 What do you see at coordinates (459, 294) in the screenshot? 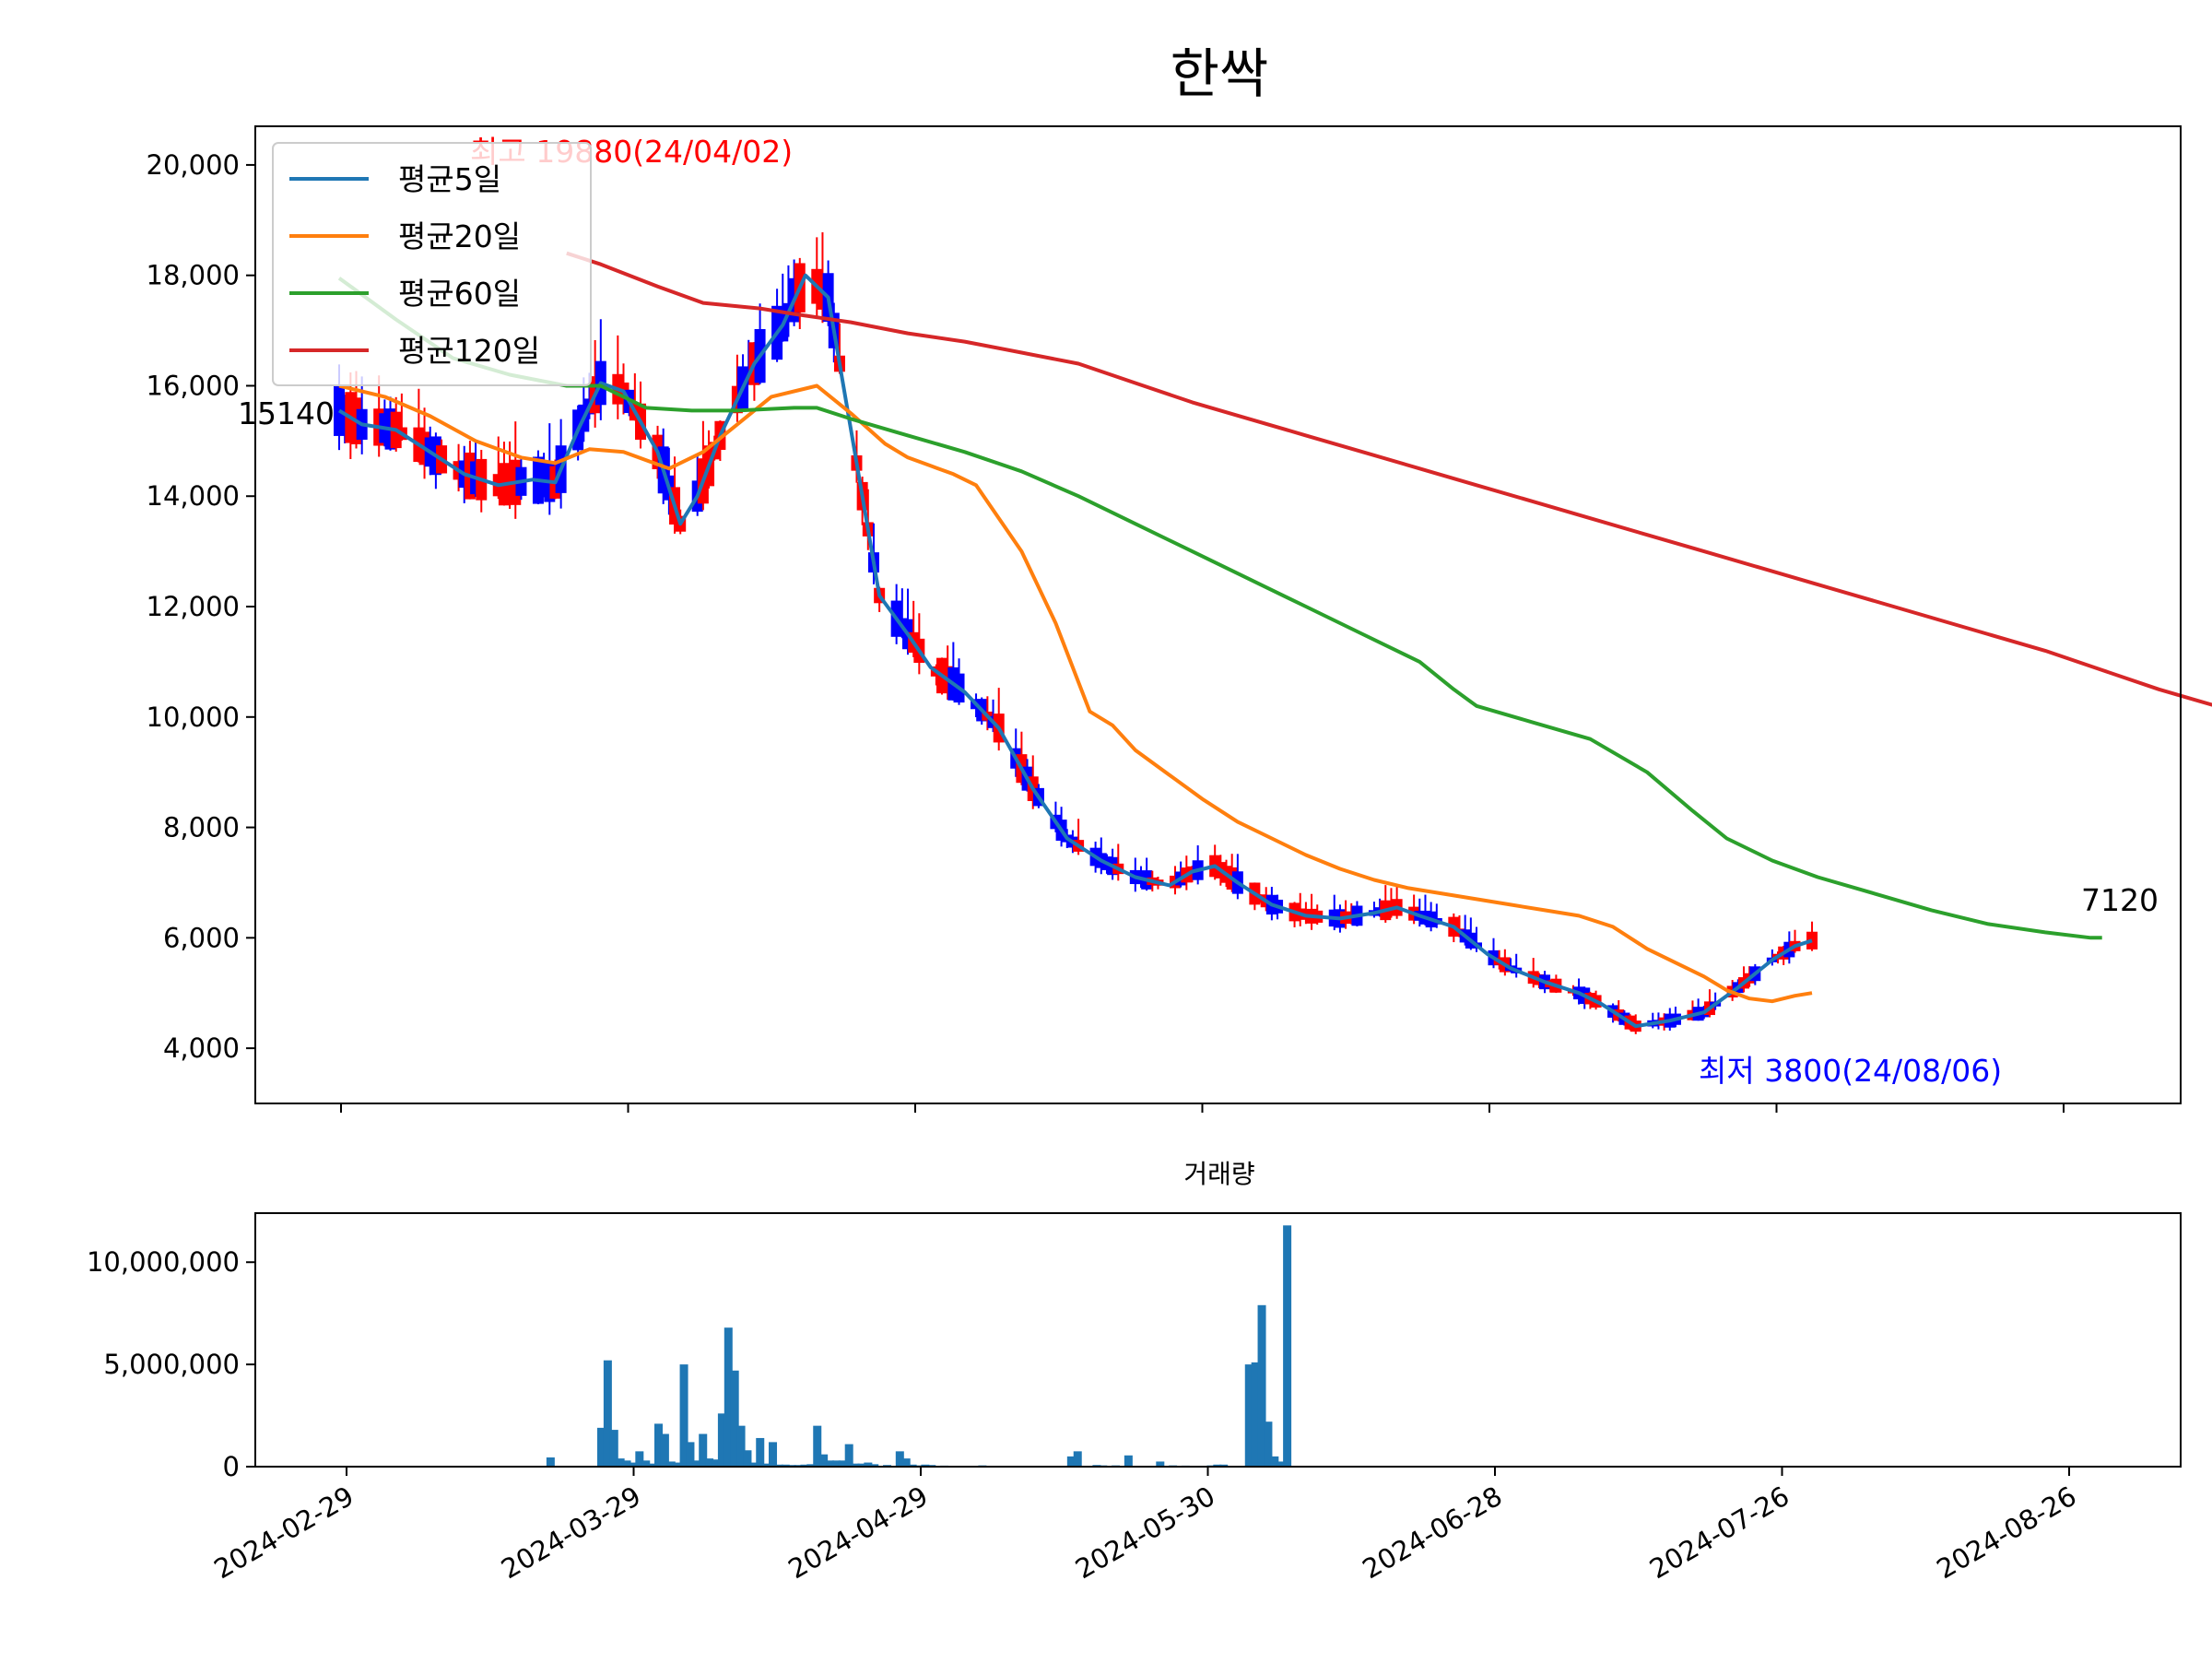
I see `legend-label: 평균60일` at bounding box center [459, 294].